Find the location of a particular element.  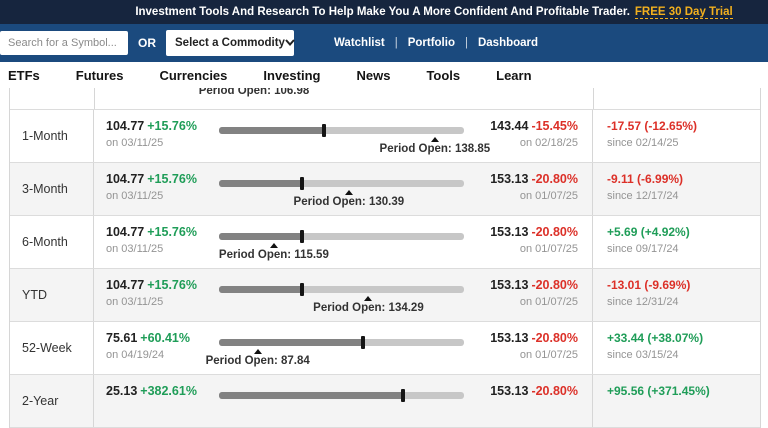

nav-item-investing: Investing is located at coordinates (292, 75).